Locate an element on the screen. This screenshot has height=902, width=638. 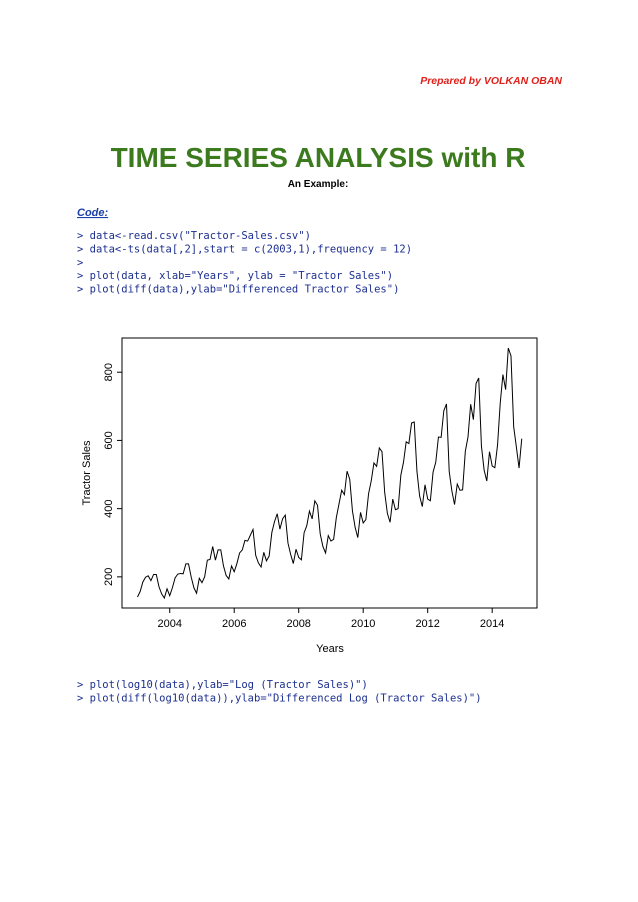
x-tick-label: 2006 is located at coordinates (234, 624).